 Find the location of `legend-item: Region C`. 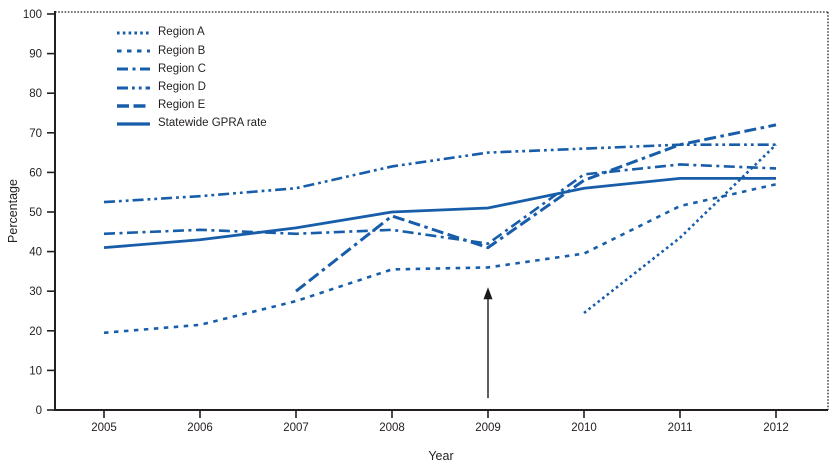

legend-item: Region C is located at coordinates (192, 69).